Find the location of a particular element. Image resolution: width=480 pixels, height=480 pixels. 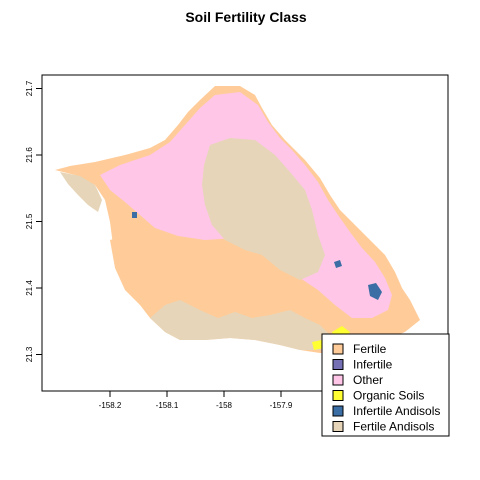

map-title: Soil Fertility Class is located at coordinates (246, 17).